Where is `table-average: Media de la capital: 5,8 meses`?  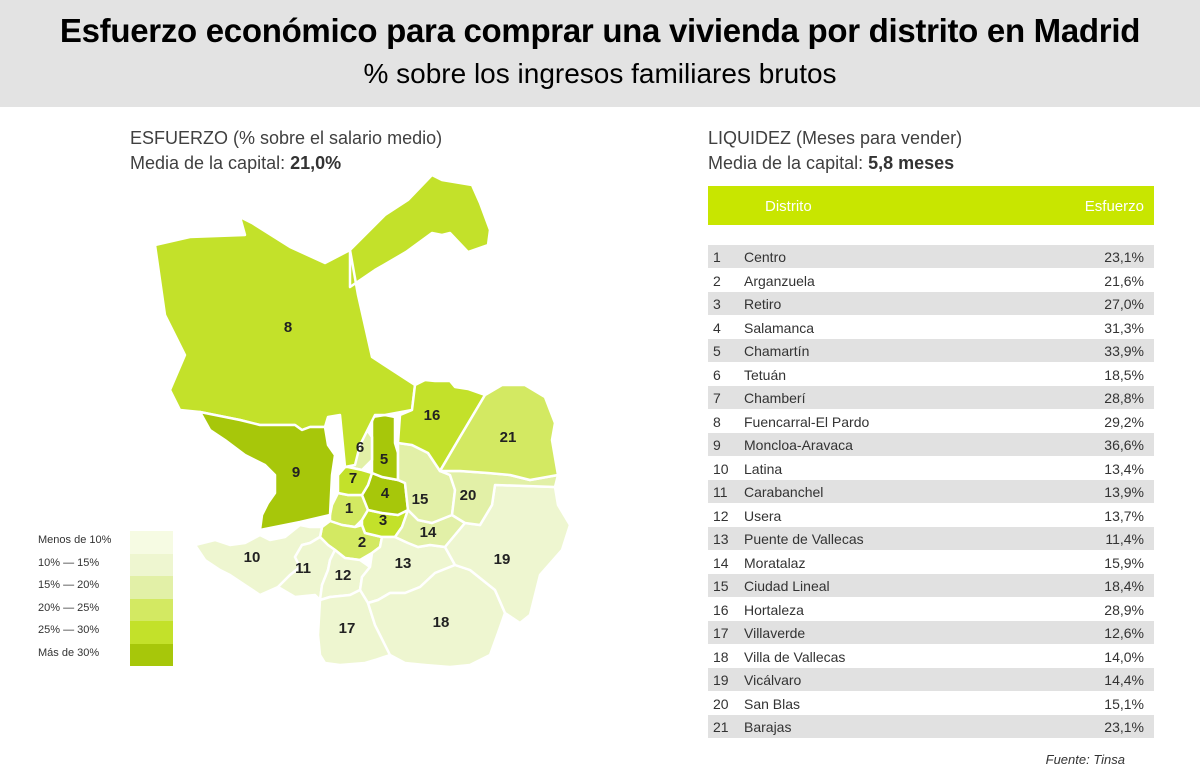 table-average: Media de la capital: 5,8 meses is located at coordinates (835, 163).